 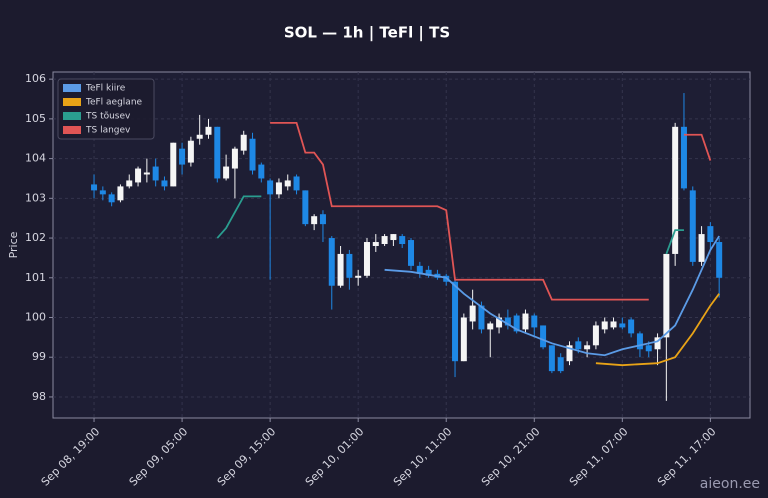 What do you see at coordinates (13, 244) in the screenshot?
I see `y-axis-label: Price` at bounding box center [13, 244].